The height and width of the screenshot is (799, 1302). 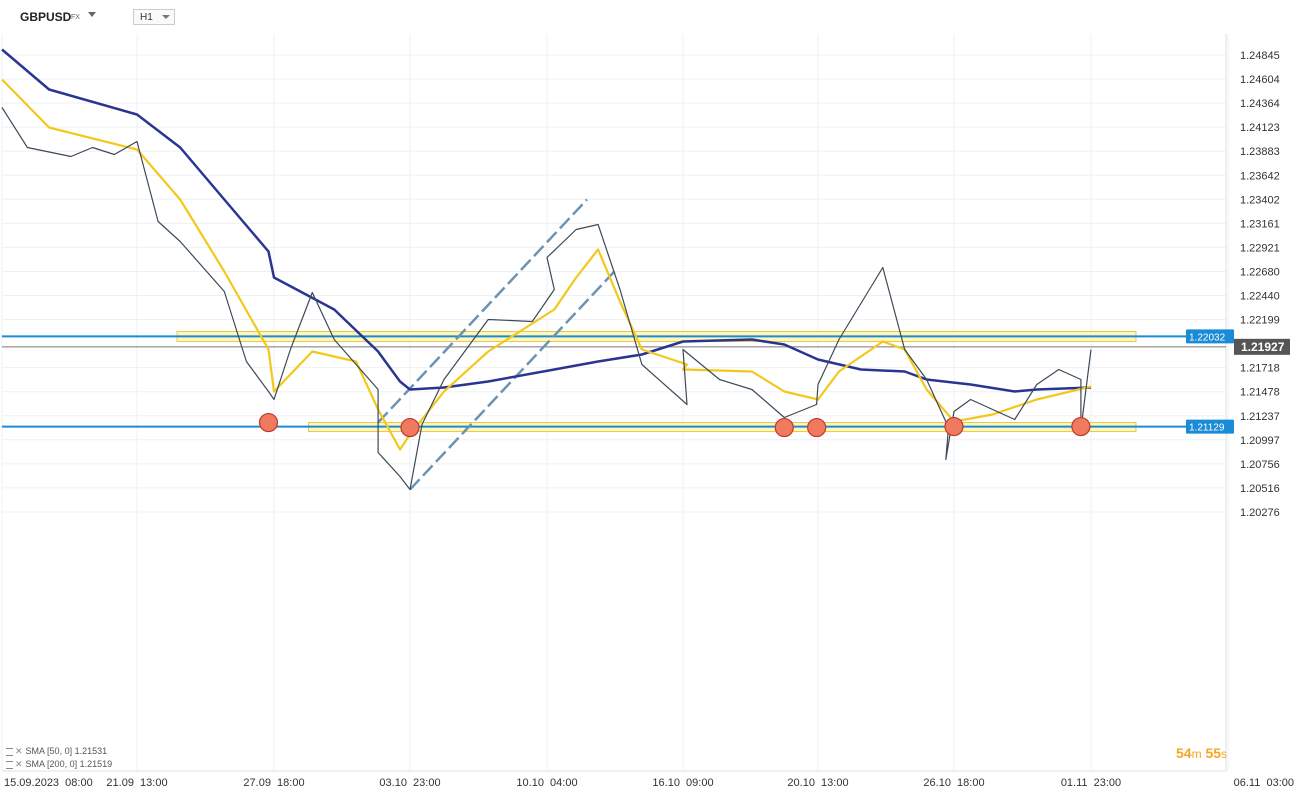 I want to click on y-tick-label: 1.20997, so click(x=1260, y=441).